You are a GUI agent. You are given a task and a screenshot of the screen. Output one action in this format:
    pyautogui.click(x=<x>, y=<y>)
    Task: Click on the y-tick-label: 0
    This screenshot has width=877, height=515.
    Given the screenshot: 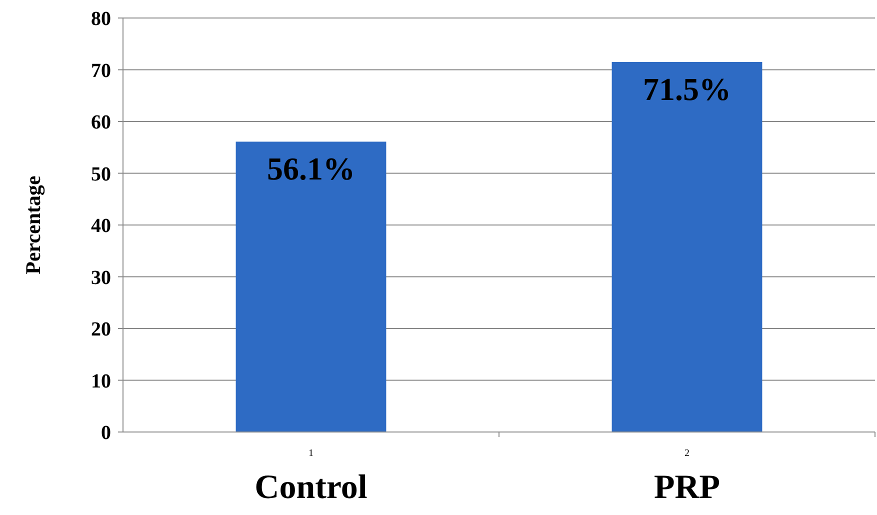 What is the action you would take?
    pyautogui.click(x=106, y=433)
    